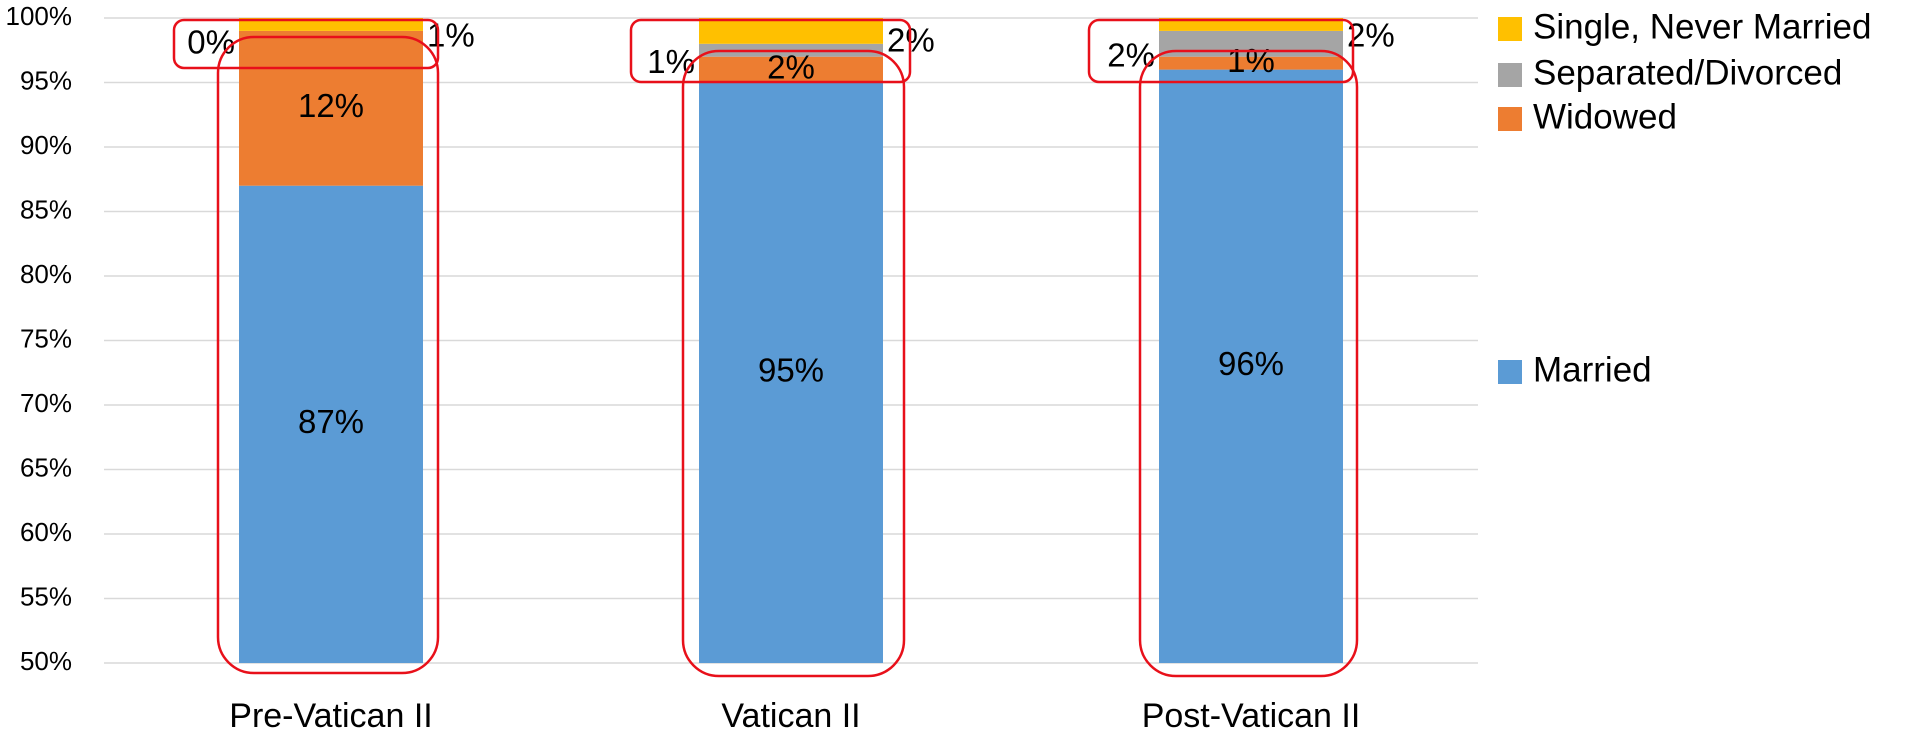  What do you see at coordinates (46, 274) in the screenshot?
I see `y-tick-label: 80%` at bounding box center [46, 274].